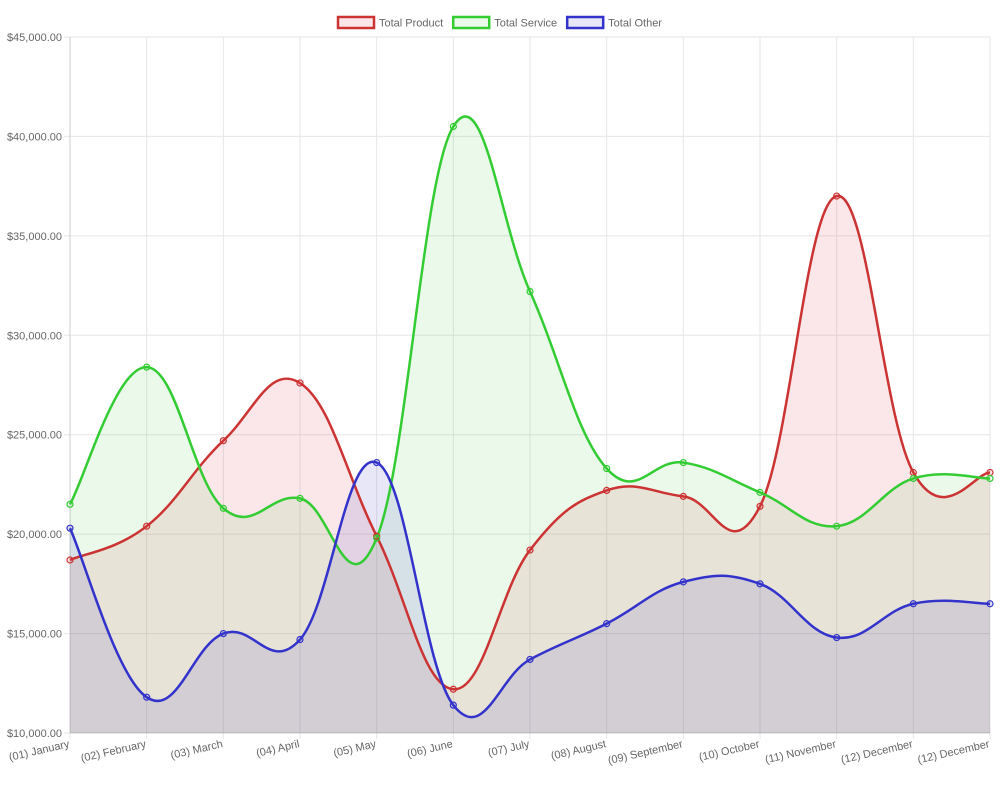 This screenshot has height=790, width=1000. What do you see at coordinates (430, 749) in the screenshot?
I see `x-tick-label: (06) June` at bounding box center [430, 749].